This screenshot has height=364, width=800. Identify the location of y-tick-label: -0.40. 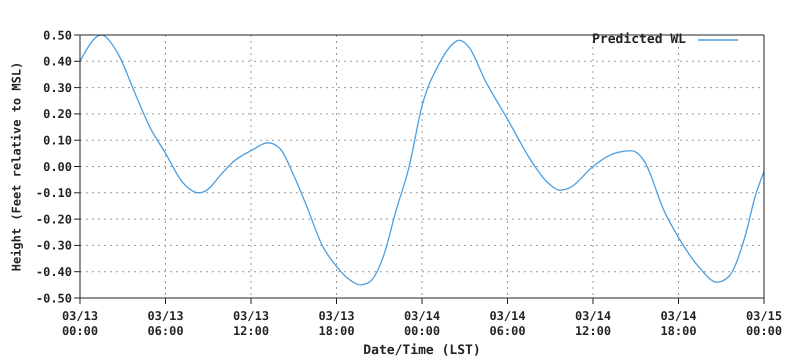
(54, 271).